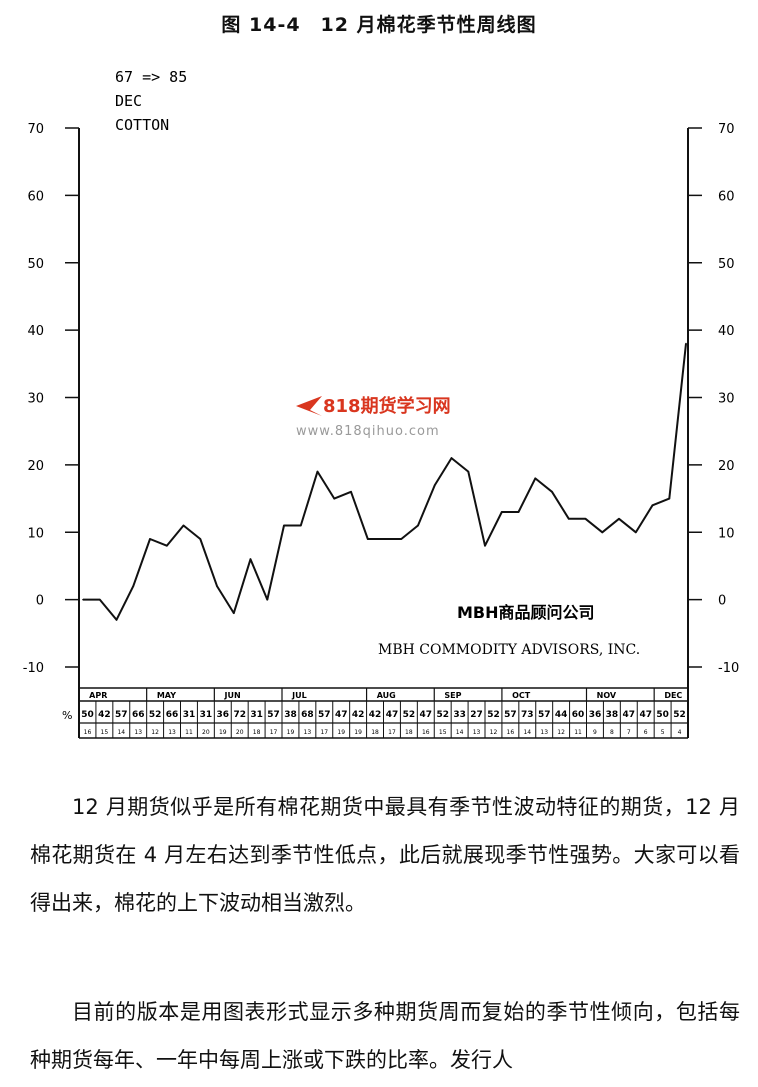  What do you see at coordinates (595, 732) in the screenshot?
I see `week-count: 9` at bounding box center [595, 732].